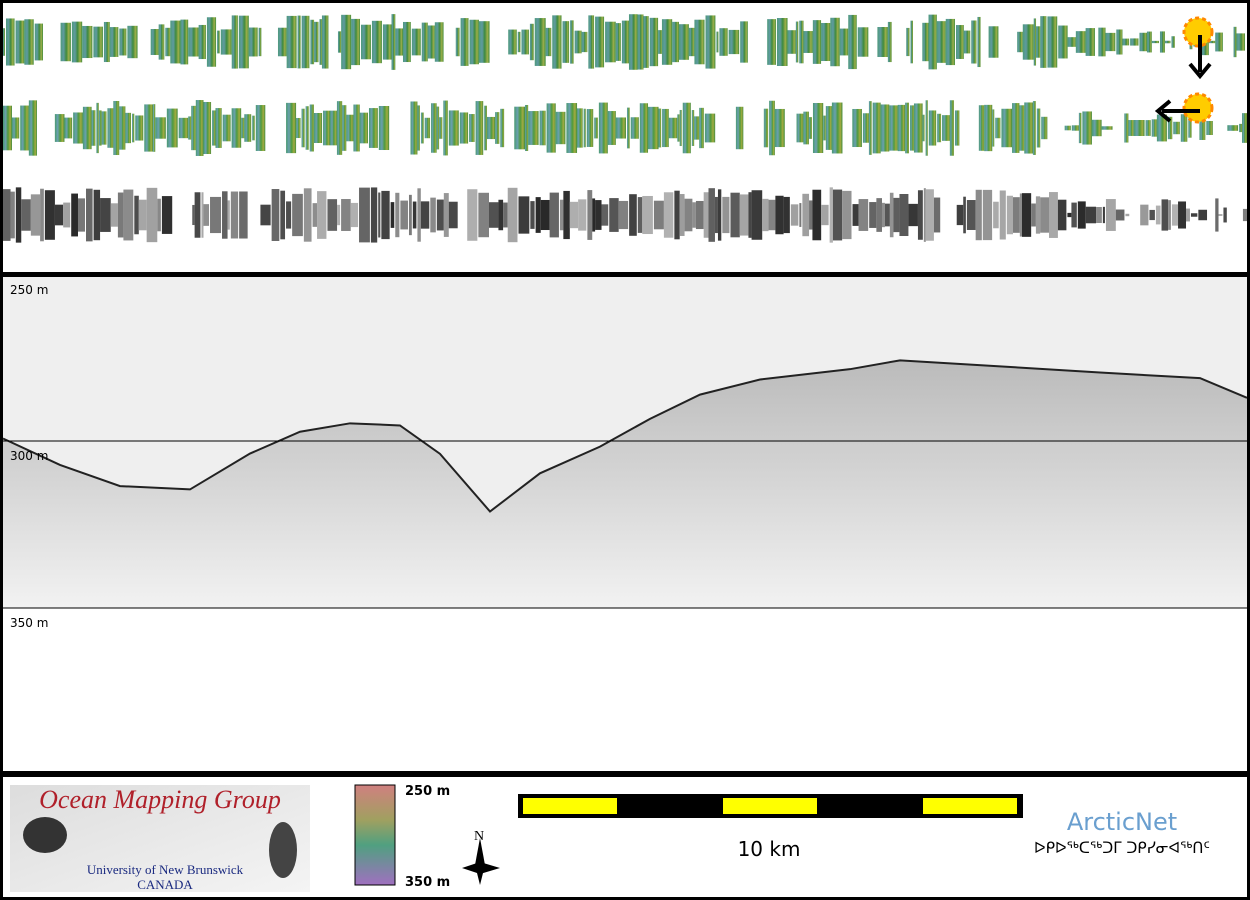  I want to click on scale-label: 10 km, so click(769, 849).